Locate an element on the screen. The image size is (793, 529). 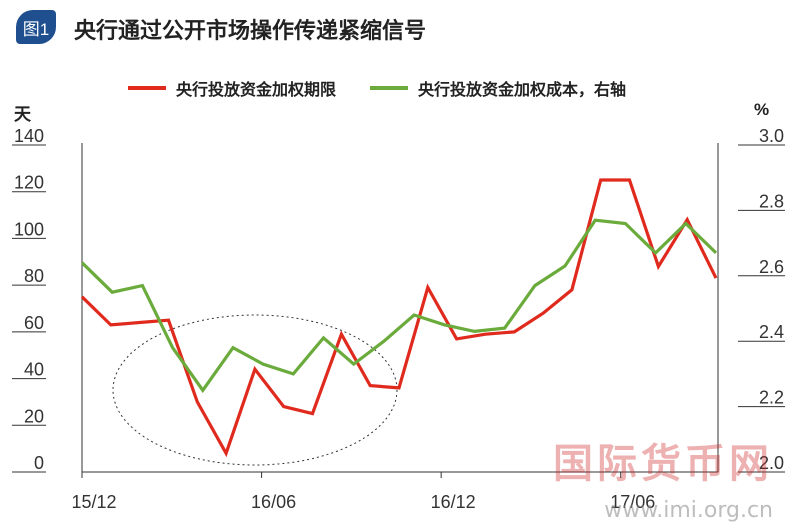
legend: 央行投放资金加权期限 央行投放资金加权成本，右轴 is located at coordinates (377, 88).